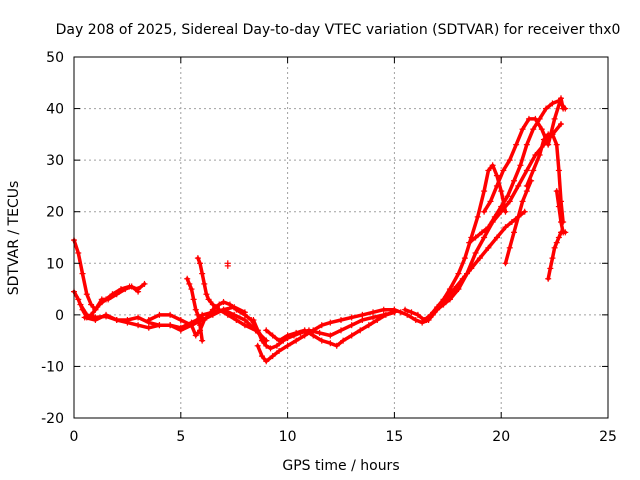  What do you see at coordinates (55, 110) in the screenshot?
I see `y-tick-label: 40` at bounding box center [55, 110].